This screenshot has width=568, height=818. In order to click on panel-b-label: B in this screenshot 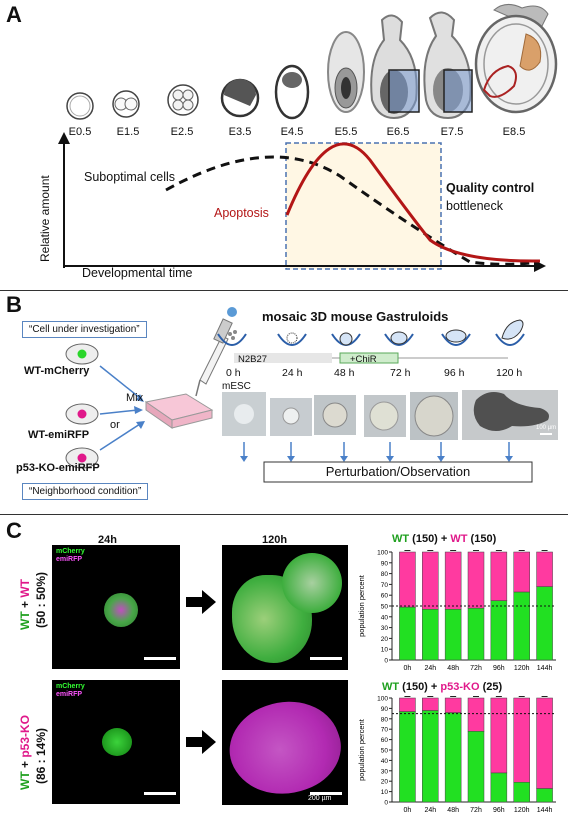, I will do `click(14, 304)`.